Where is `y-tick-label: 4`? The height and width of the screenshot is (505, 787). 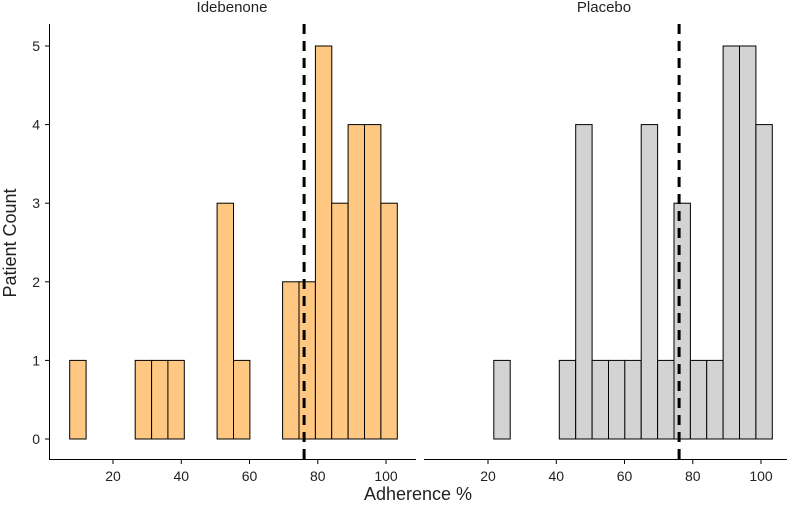
y-tick-label: 4 is located at coordinates (36, 125).